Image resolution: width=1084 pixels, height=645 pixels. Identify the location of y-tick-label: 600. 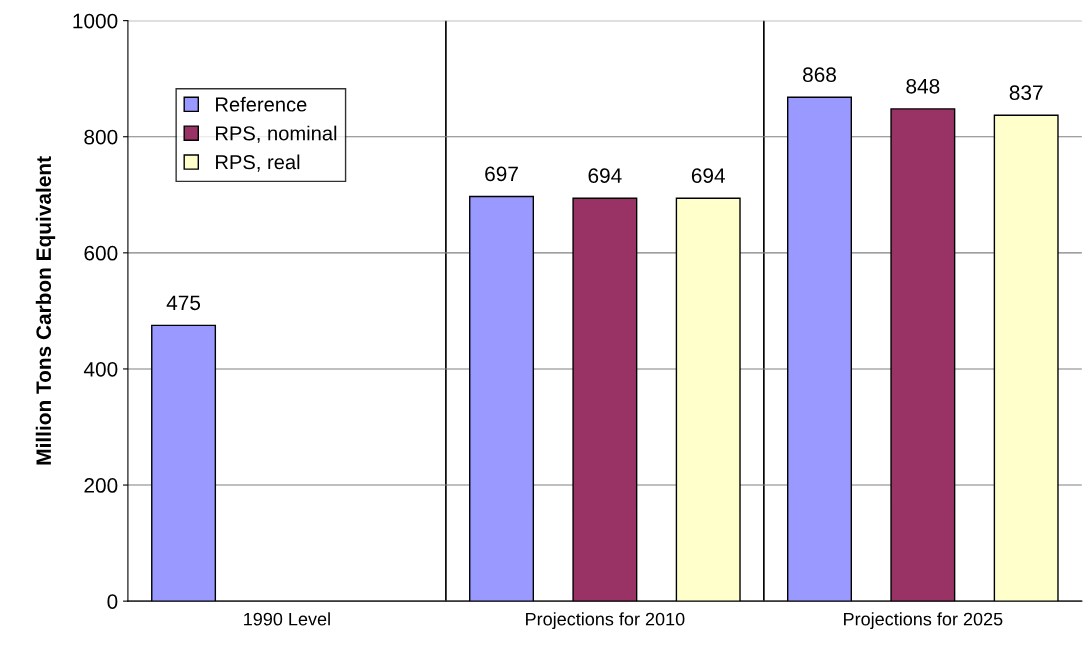
(101, 253).